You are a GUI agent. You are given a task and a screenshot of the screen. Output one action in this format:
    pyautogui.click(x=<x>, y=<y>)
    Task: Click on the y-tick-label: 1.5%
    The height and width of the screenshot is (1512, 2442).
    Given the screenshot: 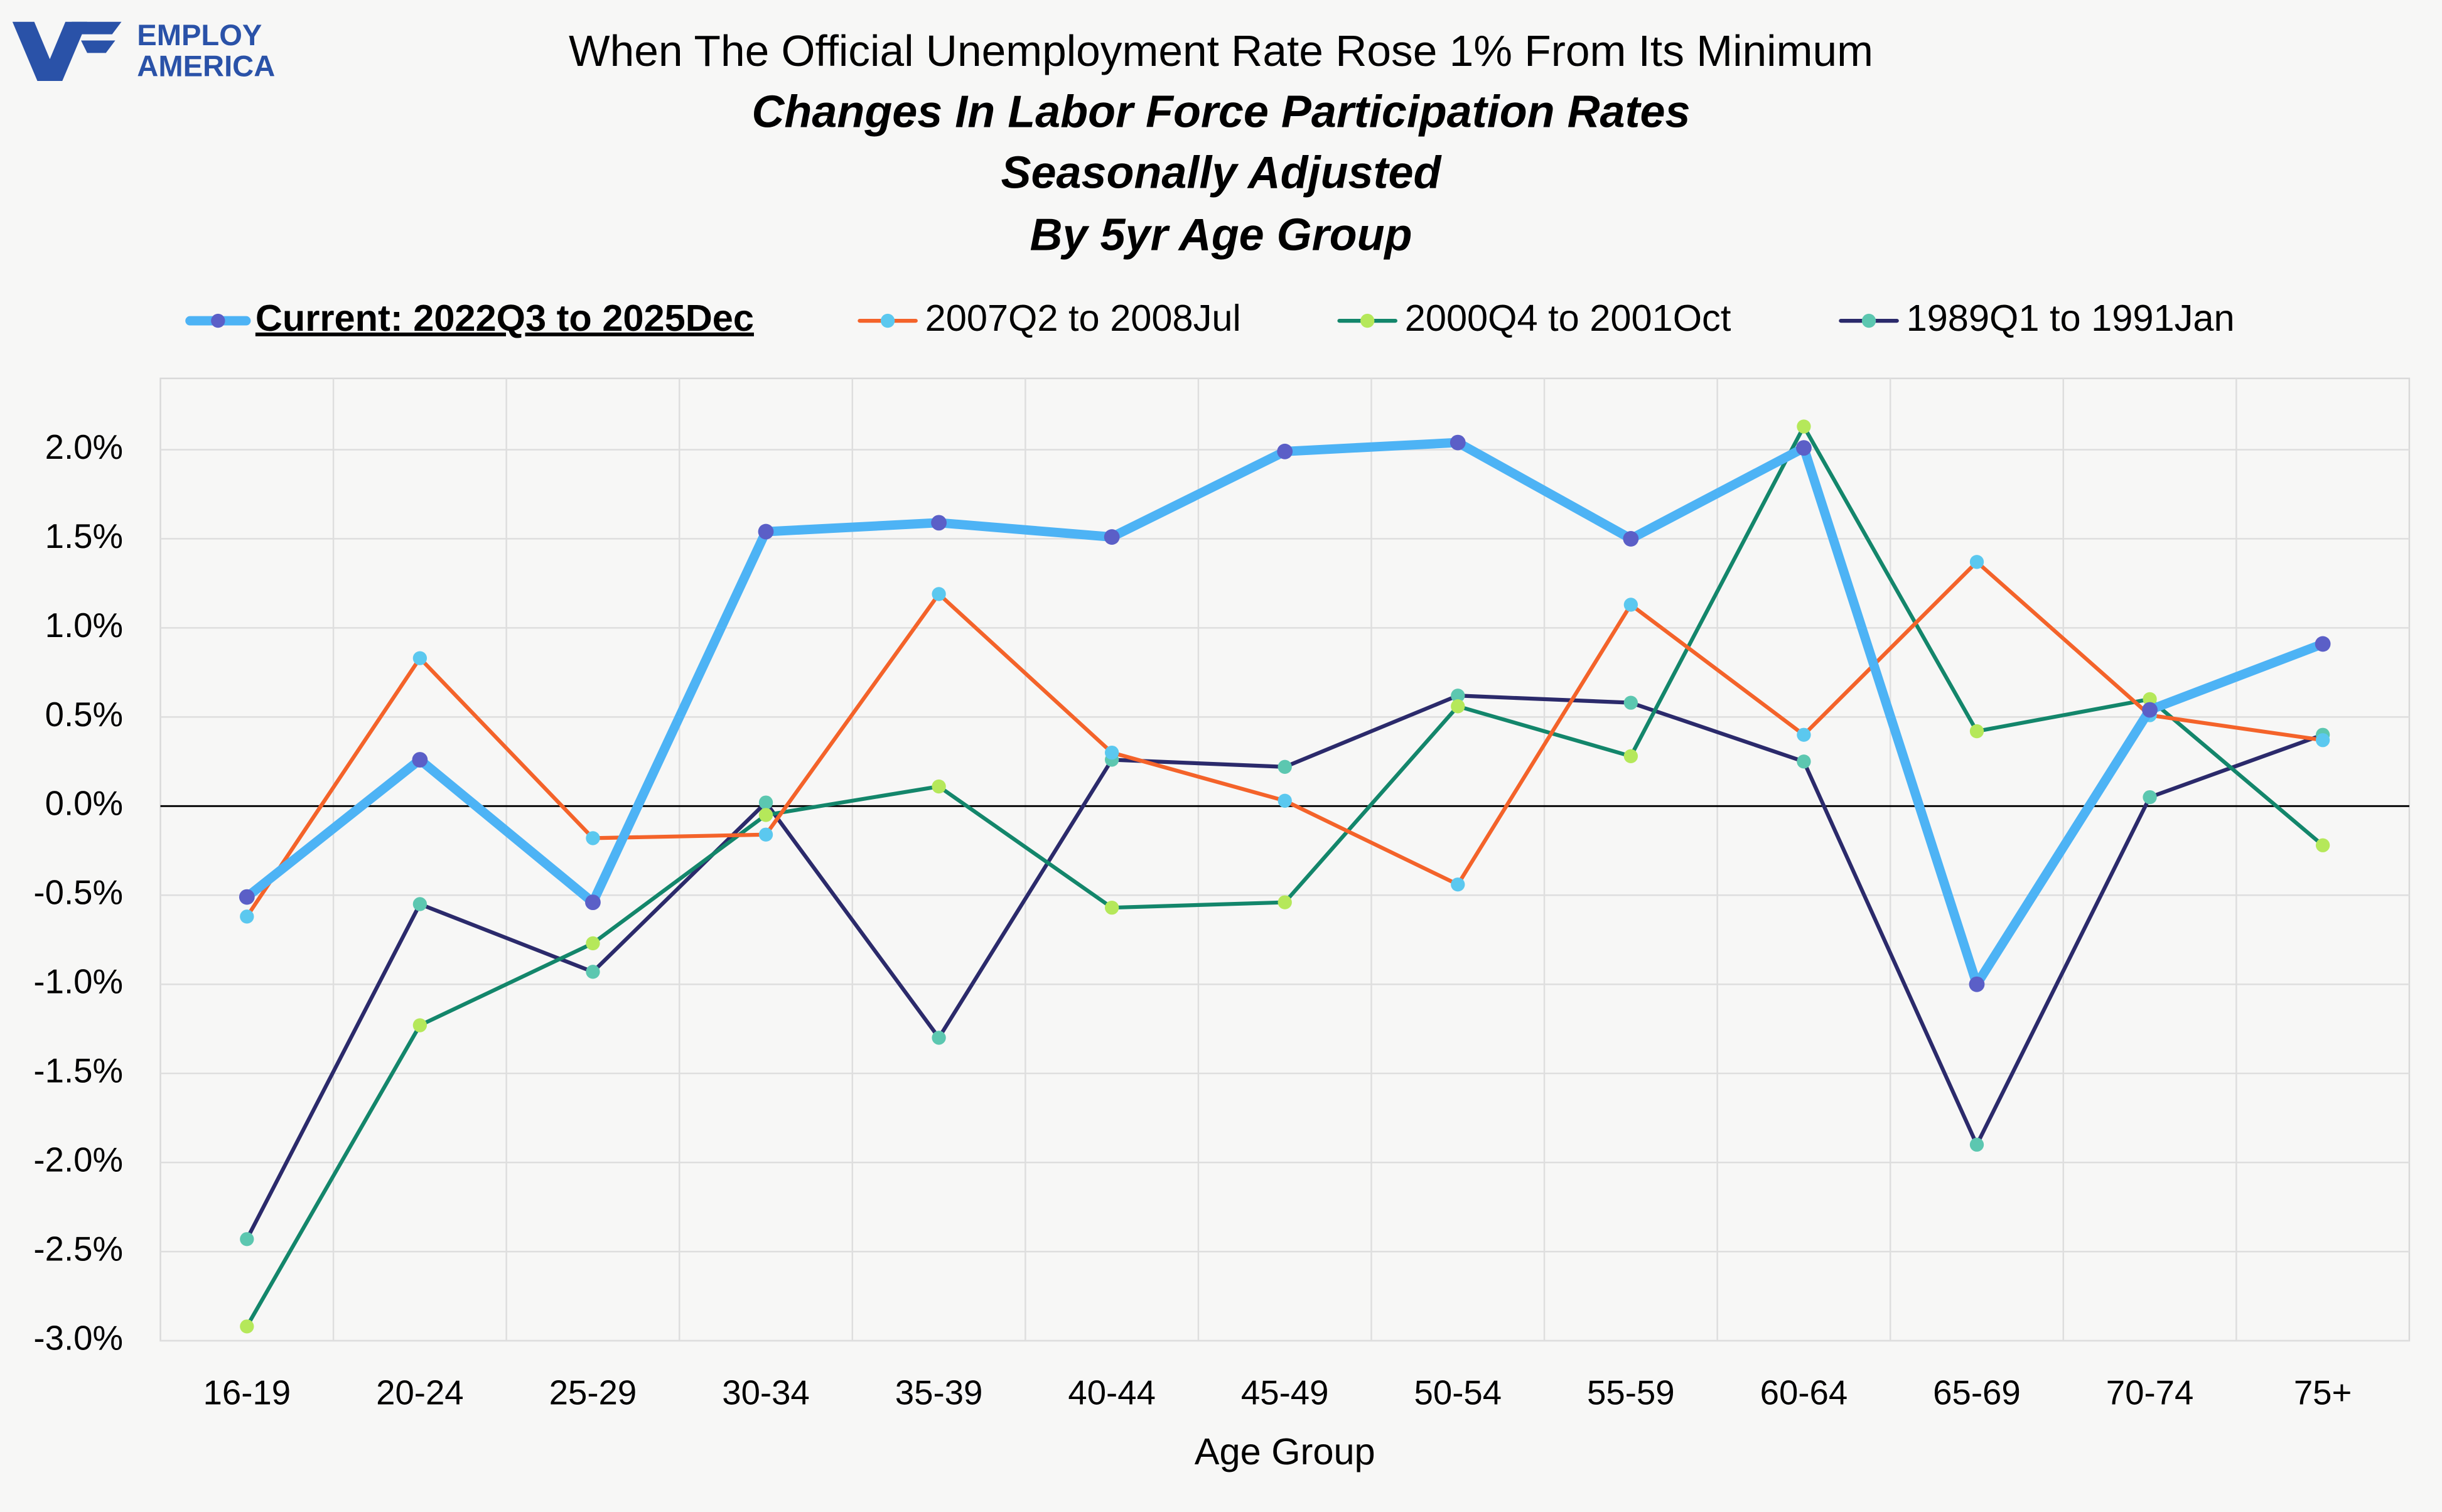 What is the action you would take?
    pyautogui.click(x=84, y=536)
    